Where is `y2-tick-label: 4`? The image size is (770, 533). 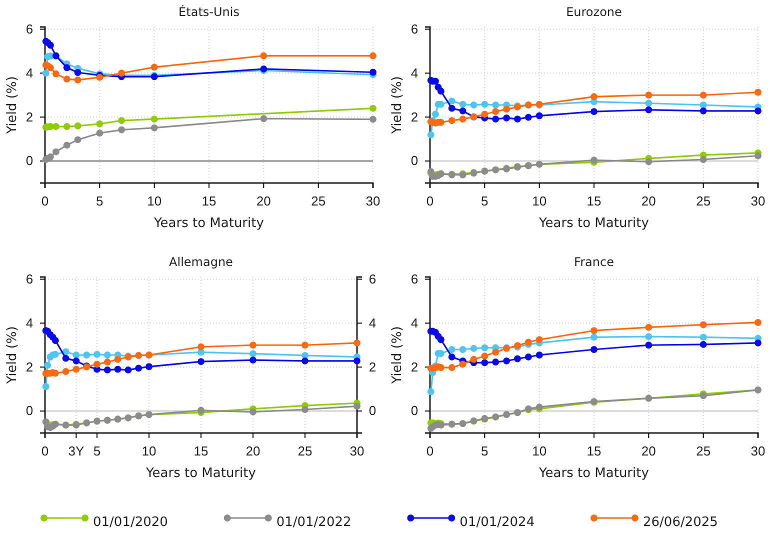
y2-tick-label: 4 is located at coordinates (372, 322).